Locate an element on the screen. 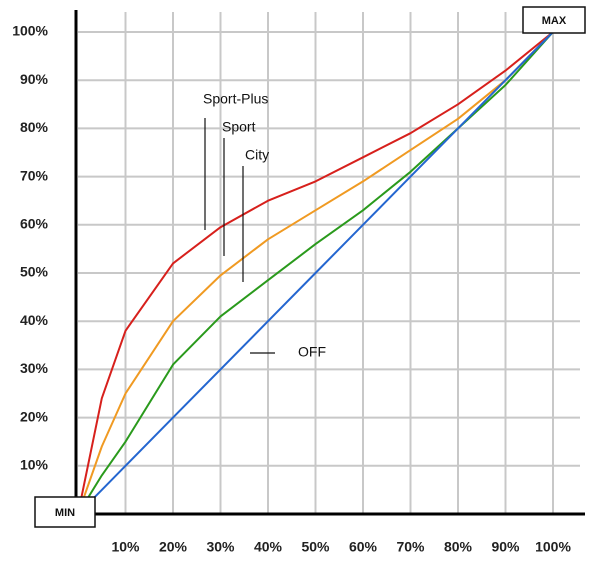 This screenshot has width=600, height=563. x-tick-label: 90% is located at coordinates (505, 547).